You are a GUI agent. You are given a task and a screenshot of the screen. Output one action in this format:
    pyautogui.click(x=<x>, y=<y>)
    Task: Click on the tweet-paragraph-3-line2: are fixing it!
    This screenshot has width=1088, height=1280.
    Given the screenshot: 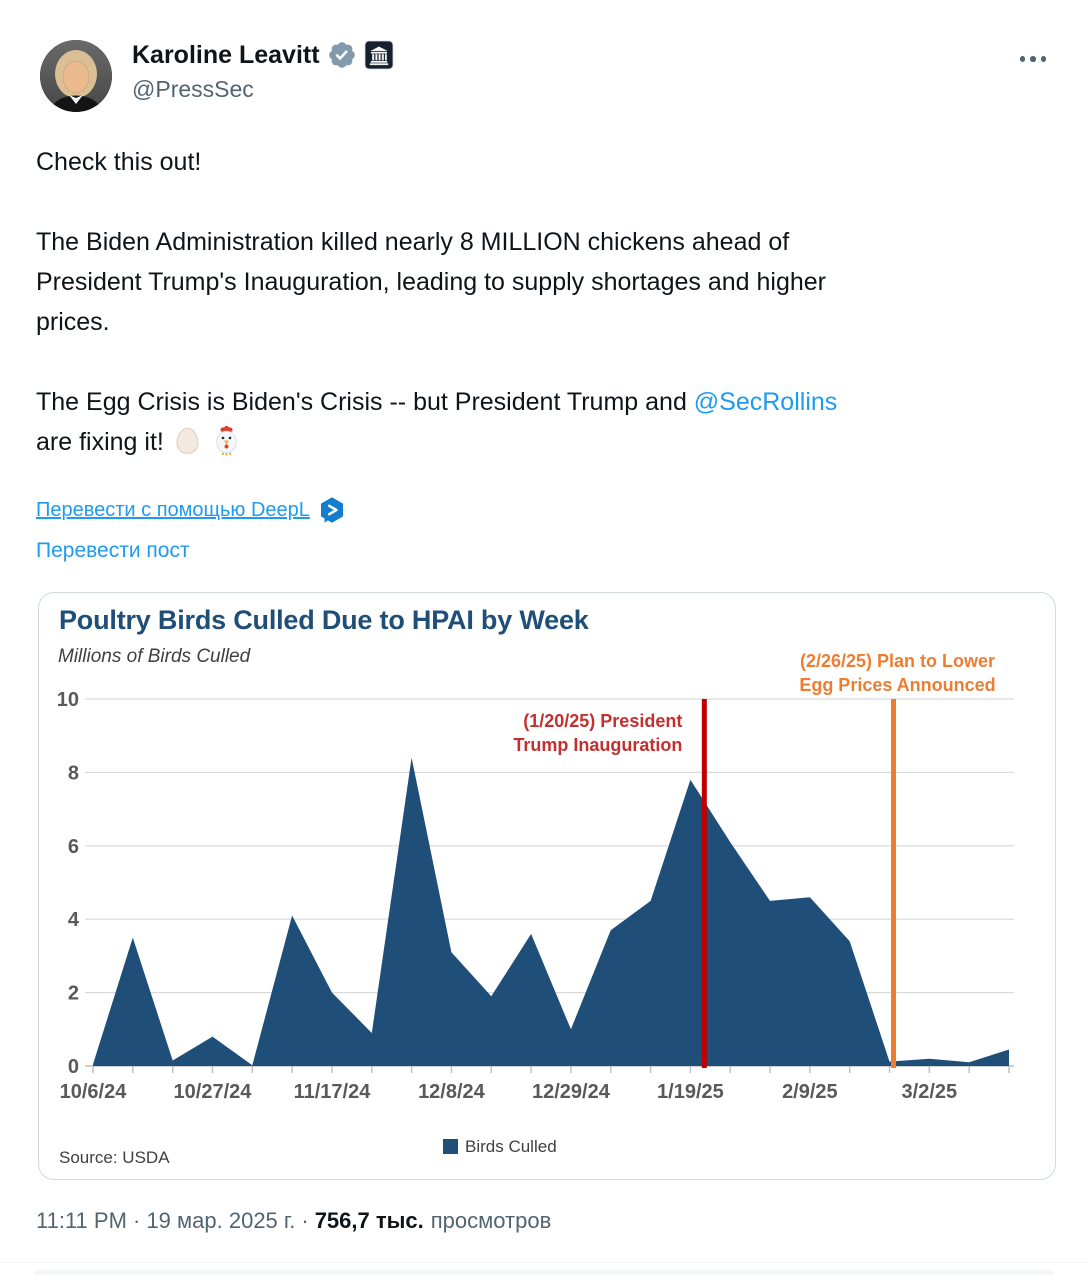 What is the action you would take?
    pyautogui.click(x=100, y=442)
    